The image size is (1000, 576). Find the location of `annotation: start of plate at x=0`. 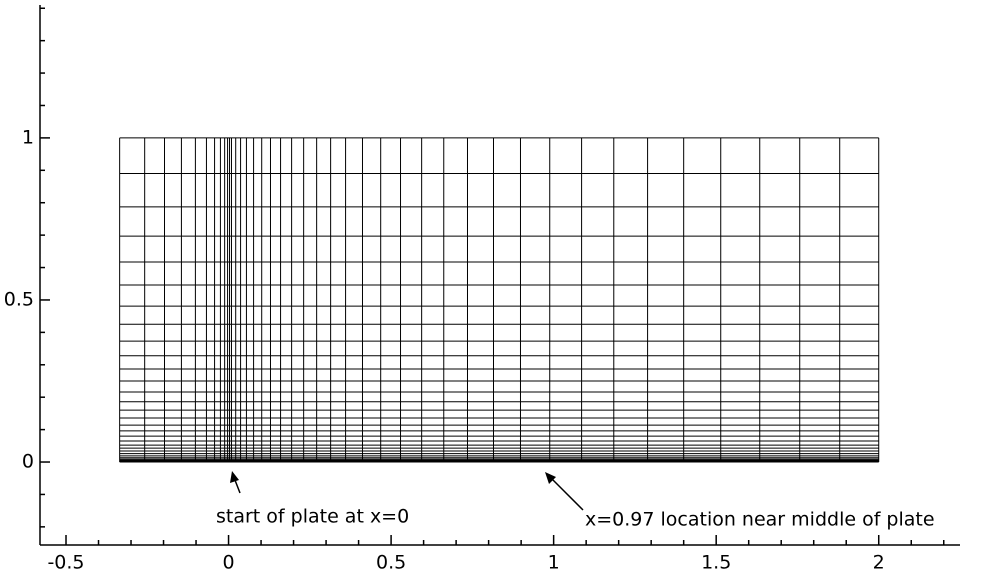

annotation: start of plate at x=0 is located at coordinates (312, 517).